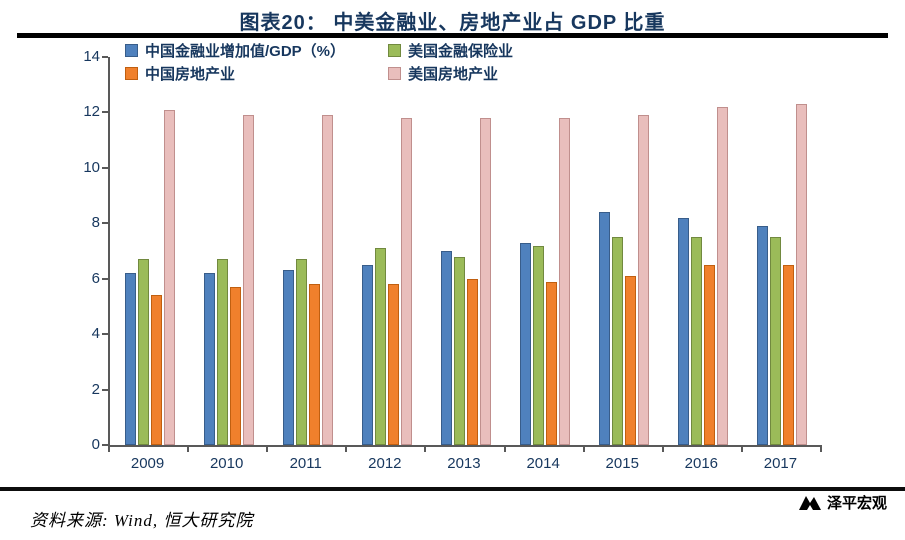  I want to click on brand-mark: 泽平宏观, so click(842, 502).